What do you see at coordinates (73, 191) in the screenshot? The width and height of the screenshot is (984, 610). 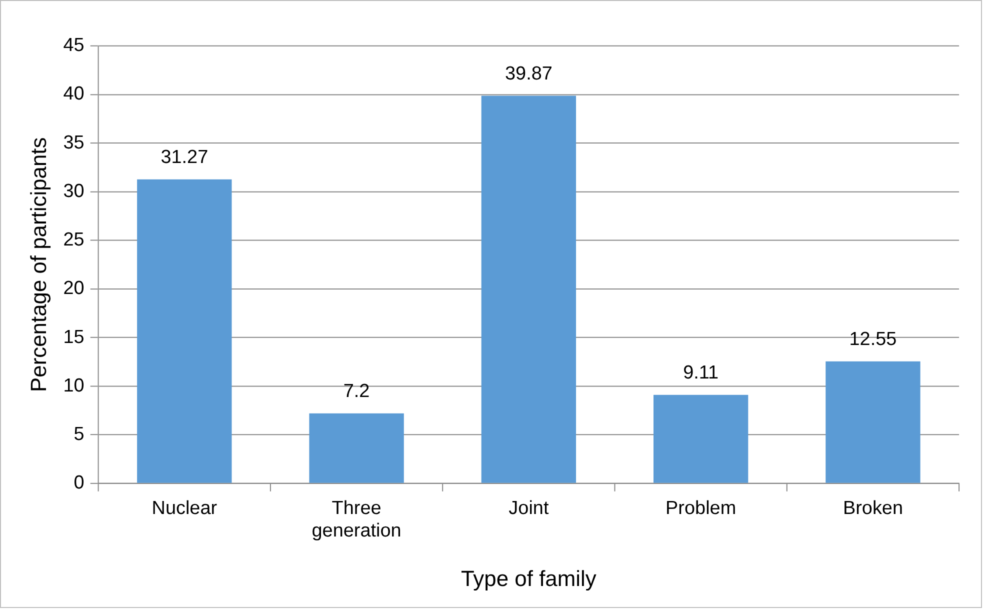 I see `y-tick-label: 30` at bounding box center [73, 191].